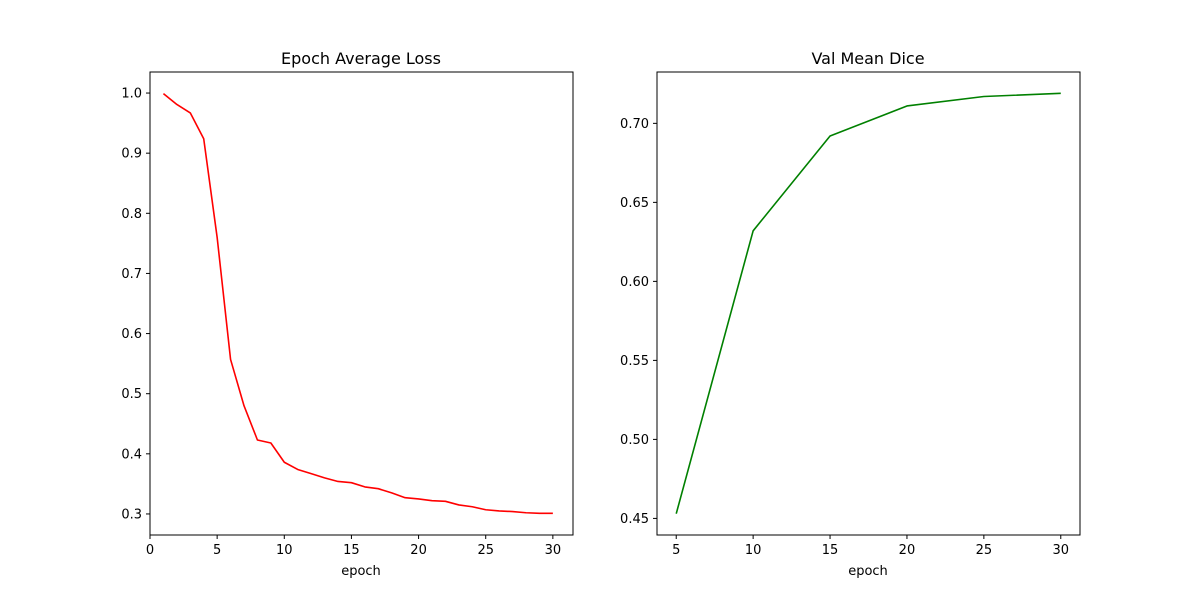 The width and height of the screenshot is (1200, 600). I want to click on dice-x-axis-label: epoch, so click(868, 571).